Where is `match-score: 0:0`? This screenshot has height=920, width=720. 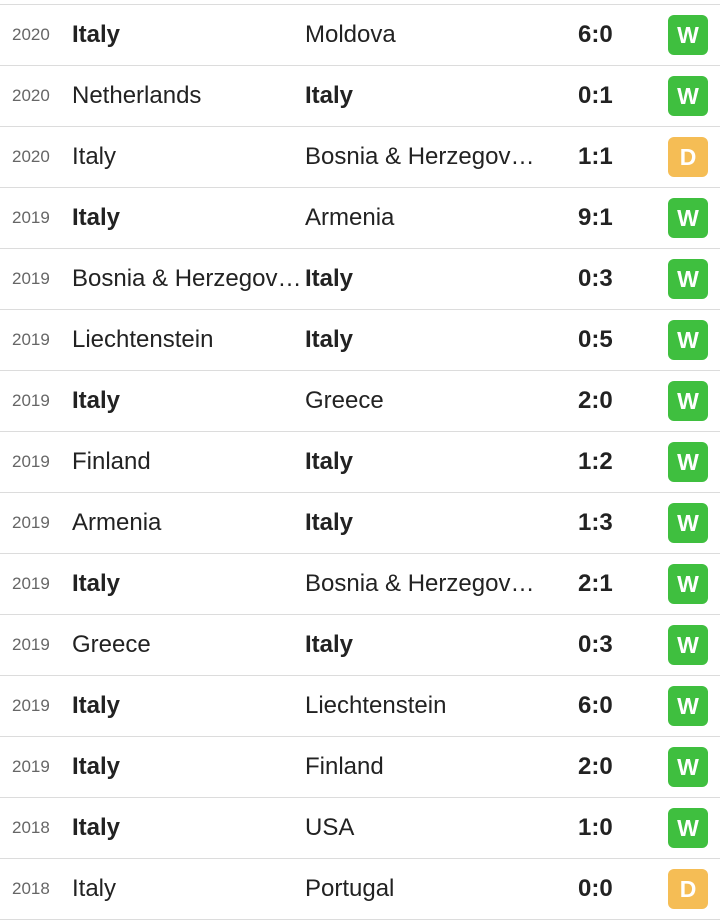
match-score: 0:0 is located at coordinates (595, 888).